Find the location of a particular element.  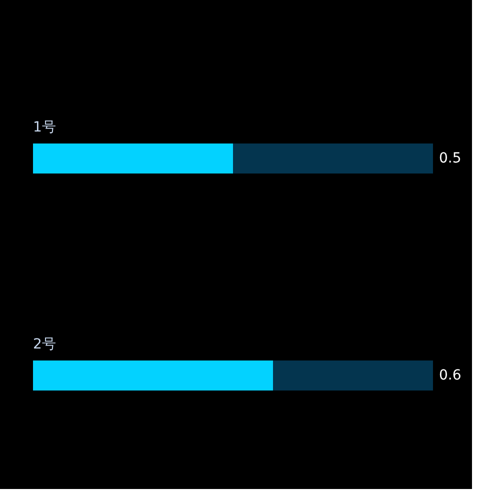

data-label: 0.5 is located at coordinates (450, 158).